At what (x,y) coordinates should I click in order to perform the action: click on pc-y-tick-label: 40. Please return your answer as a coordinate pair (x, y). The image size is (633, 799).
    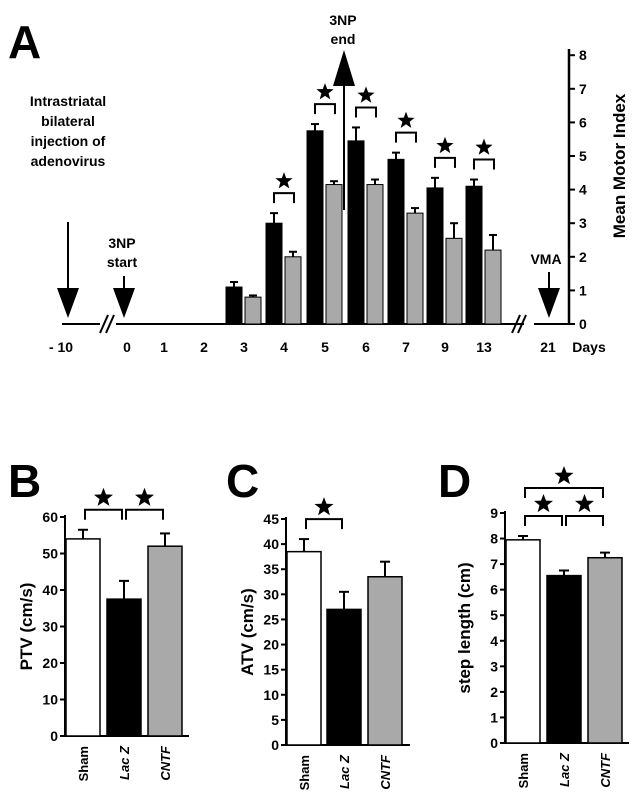
    Looking at the image, I should click on (271, 544).